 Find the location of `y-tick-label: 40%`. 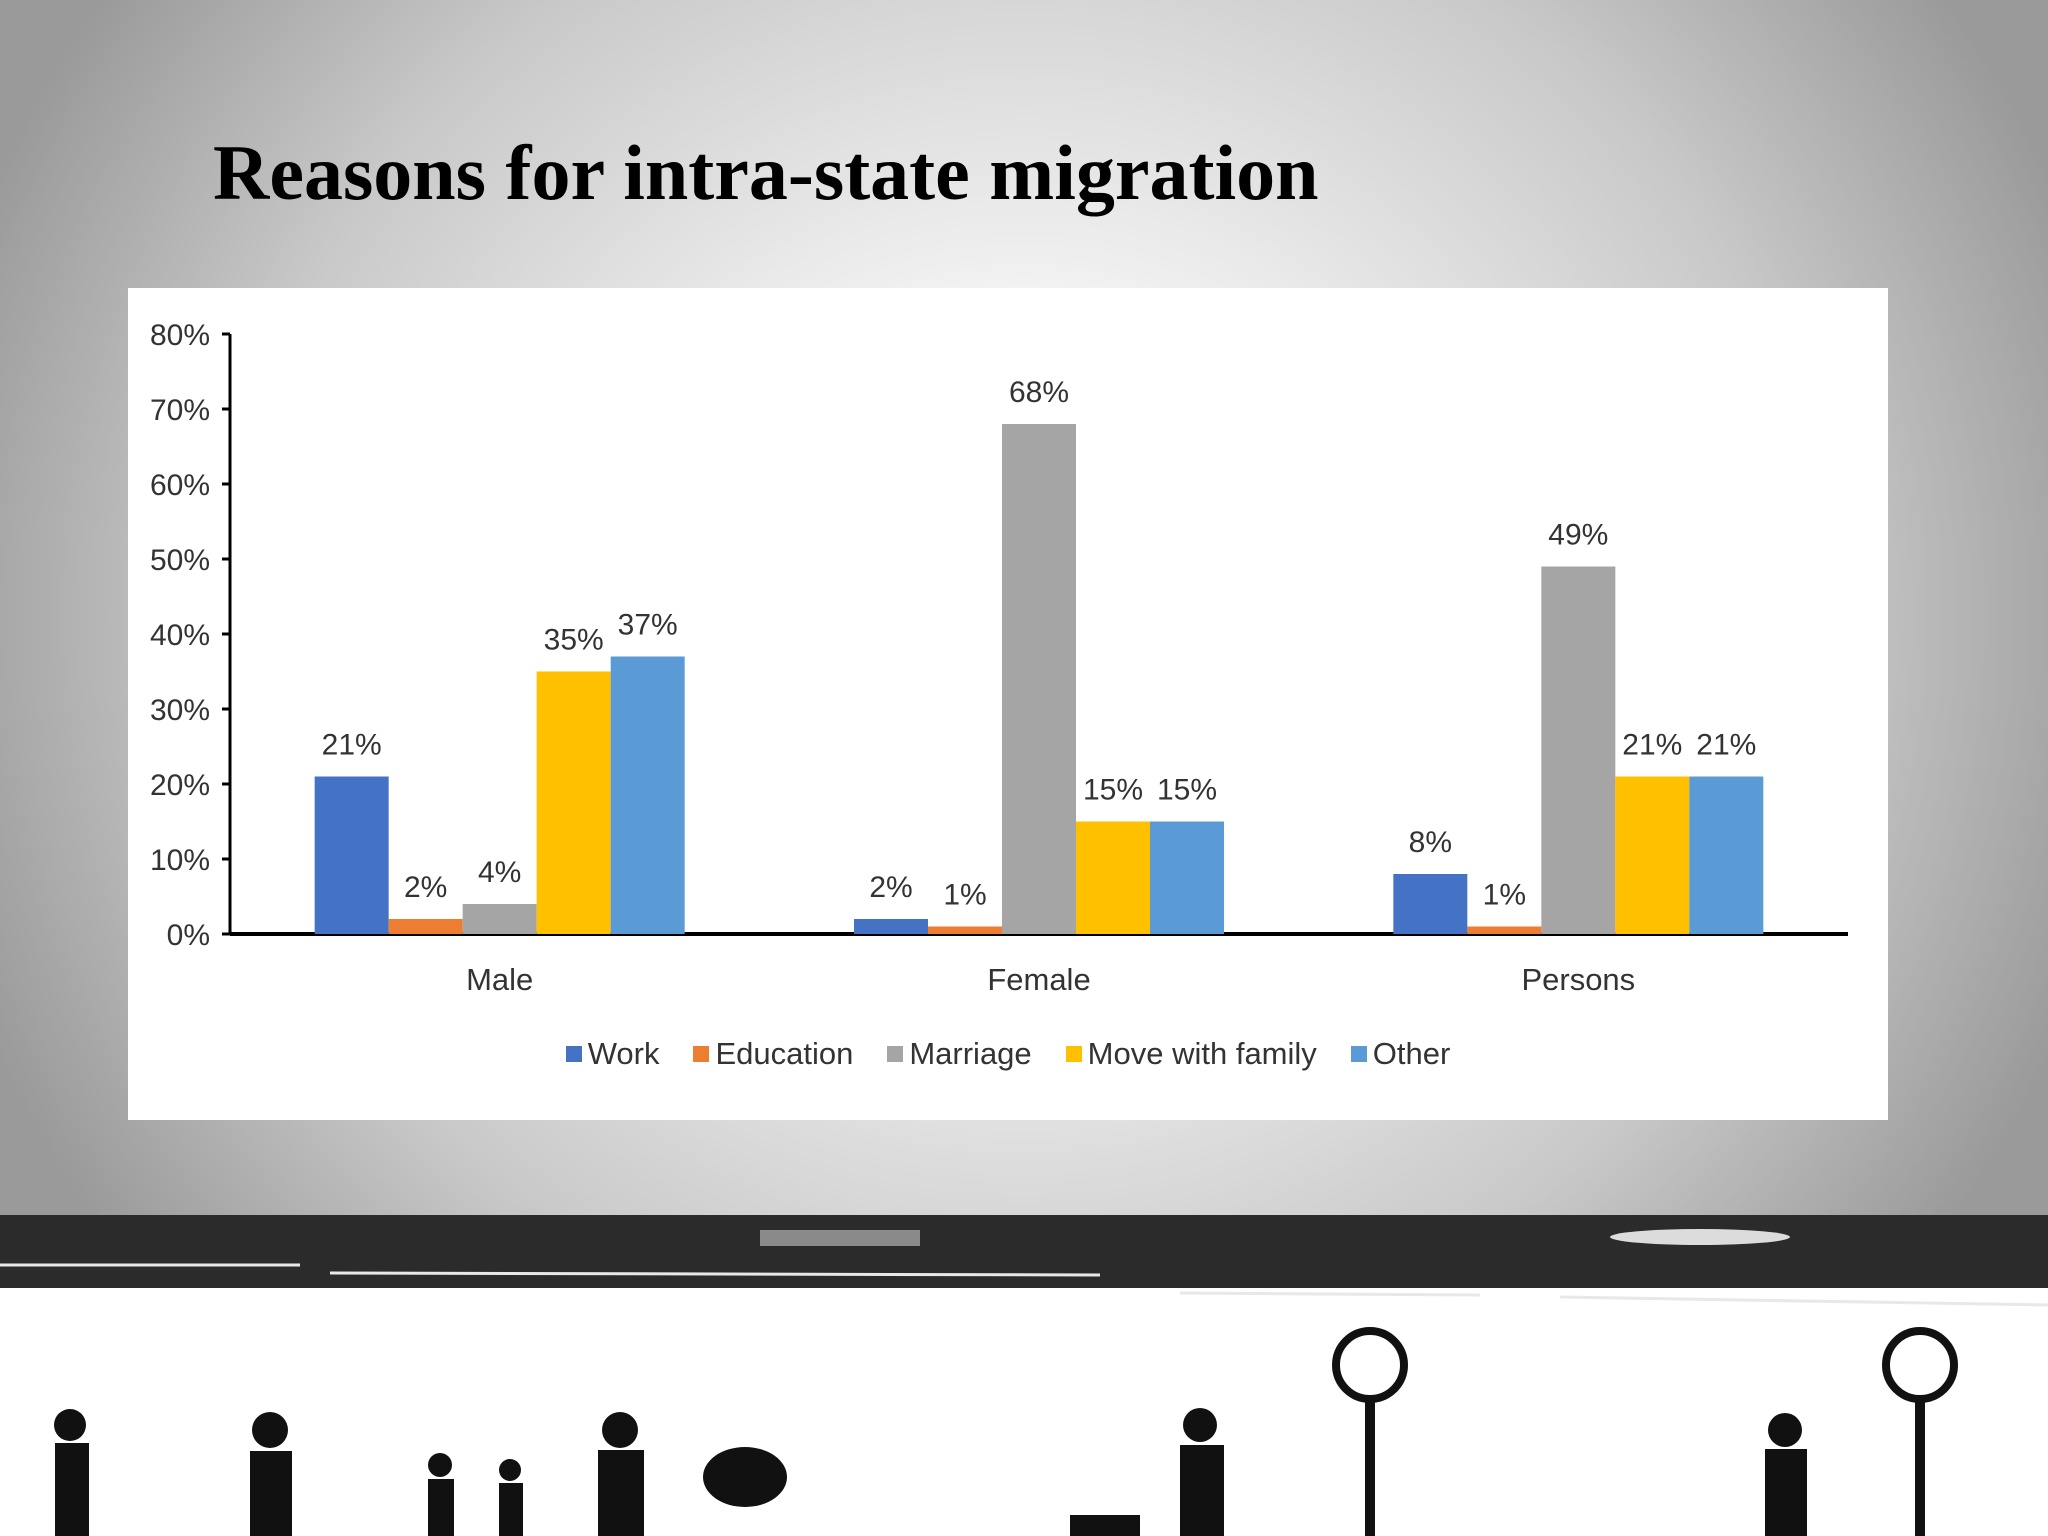

y-tick-label: 40% is located at coordinates (180, 635).